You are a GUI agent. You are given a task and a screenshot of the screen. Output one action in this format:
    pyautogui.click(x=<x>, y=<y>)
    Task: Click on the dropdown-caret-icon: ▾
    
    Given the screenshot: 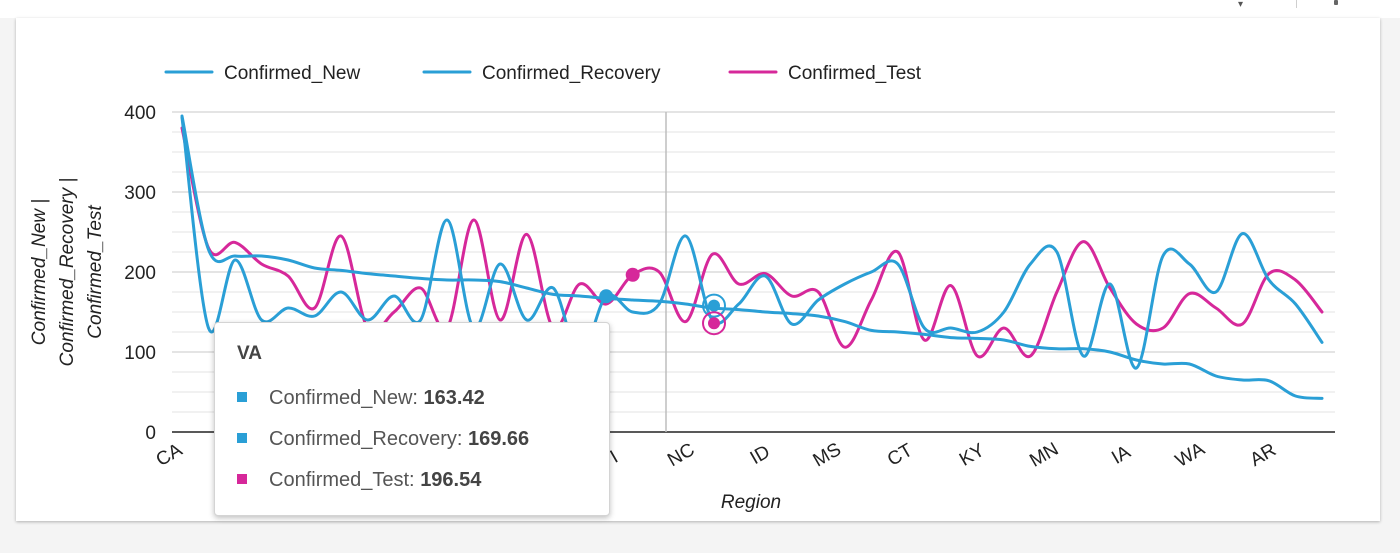 What is the action you would take?
    pyautogui.click(x=1241, y=5)
    